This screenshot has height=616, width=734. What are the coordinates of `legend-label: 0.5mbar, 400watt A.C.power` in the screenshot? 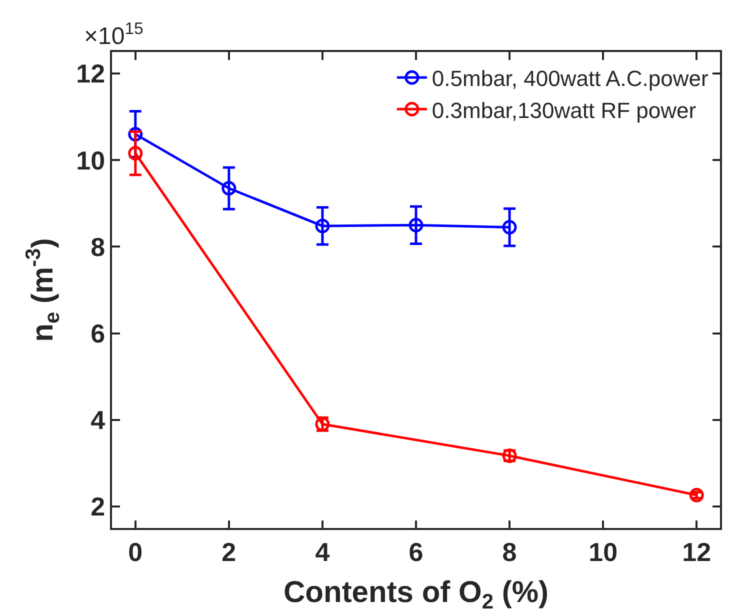 It's located at (570, 79).